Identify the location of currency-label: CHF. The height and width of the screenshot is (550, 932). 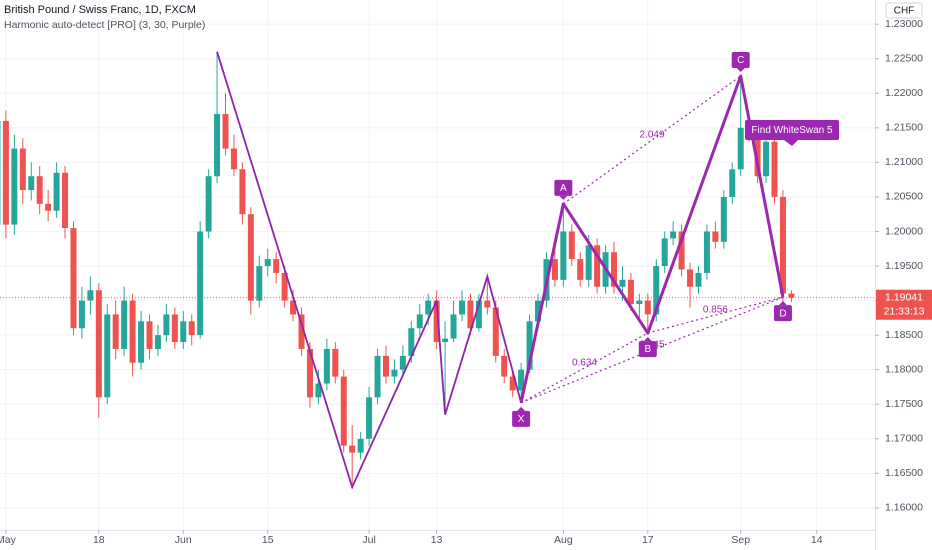
(904, 11).